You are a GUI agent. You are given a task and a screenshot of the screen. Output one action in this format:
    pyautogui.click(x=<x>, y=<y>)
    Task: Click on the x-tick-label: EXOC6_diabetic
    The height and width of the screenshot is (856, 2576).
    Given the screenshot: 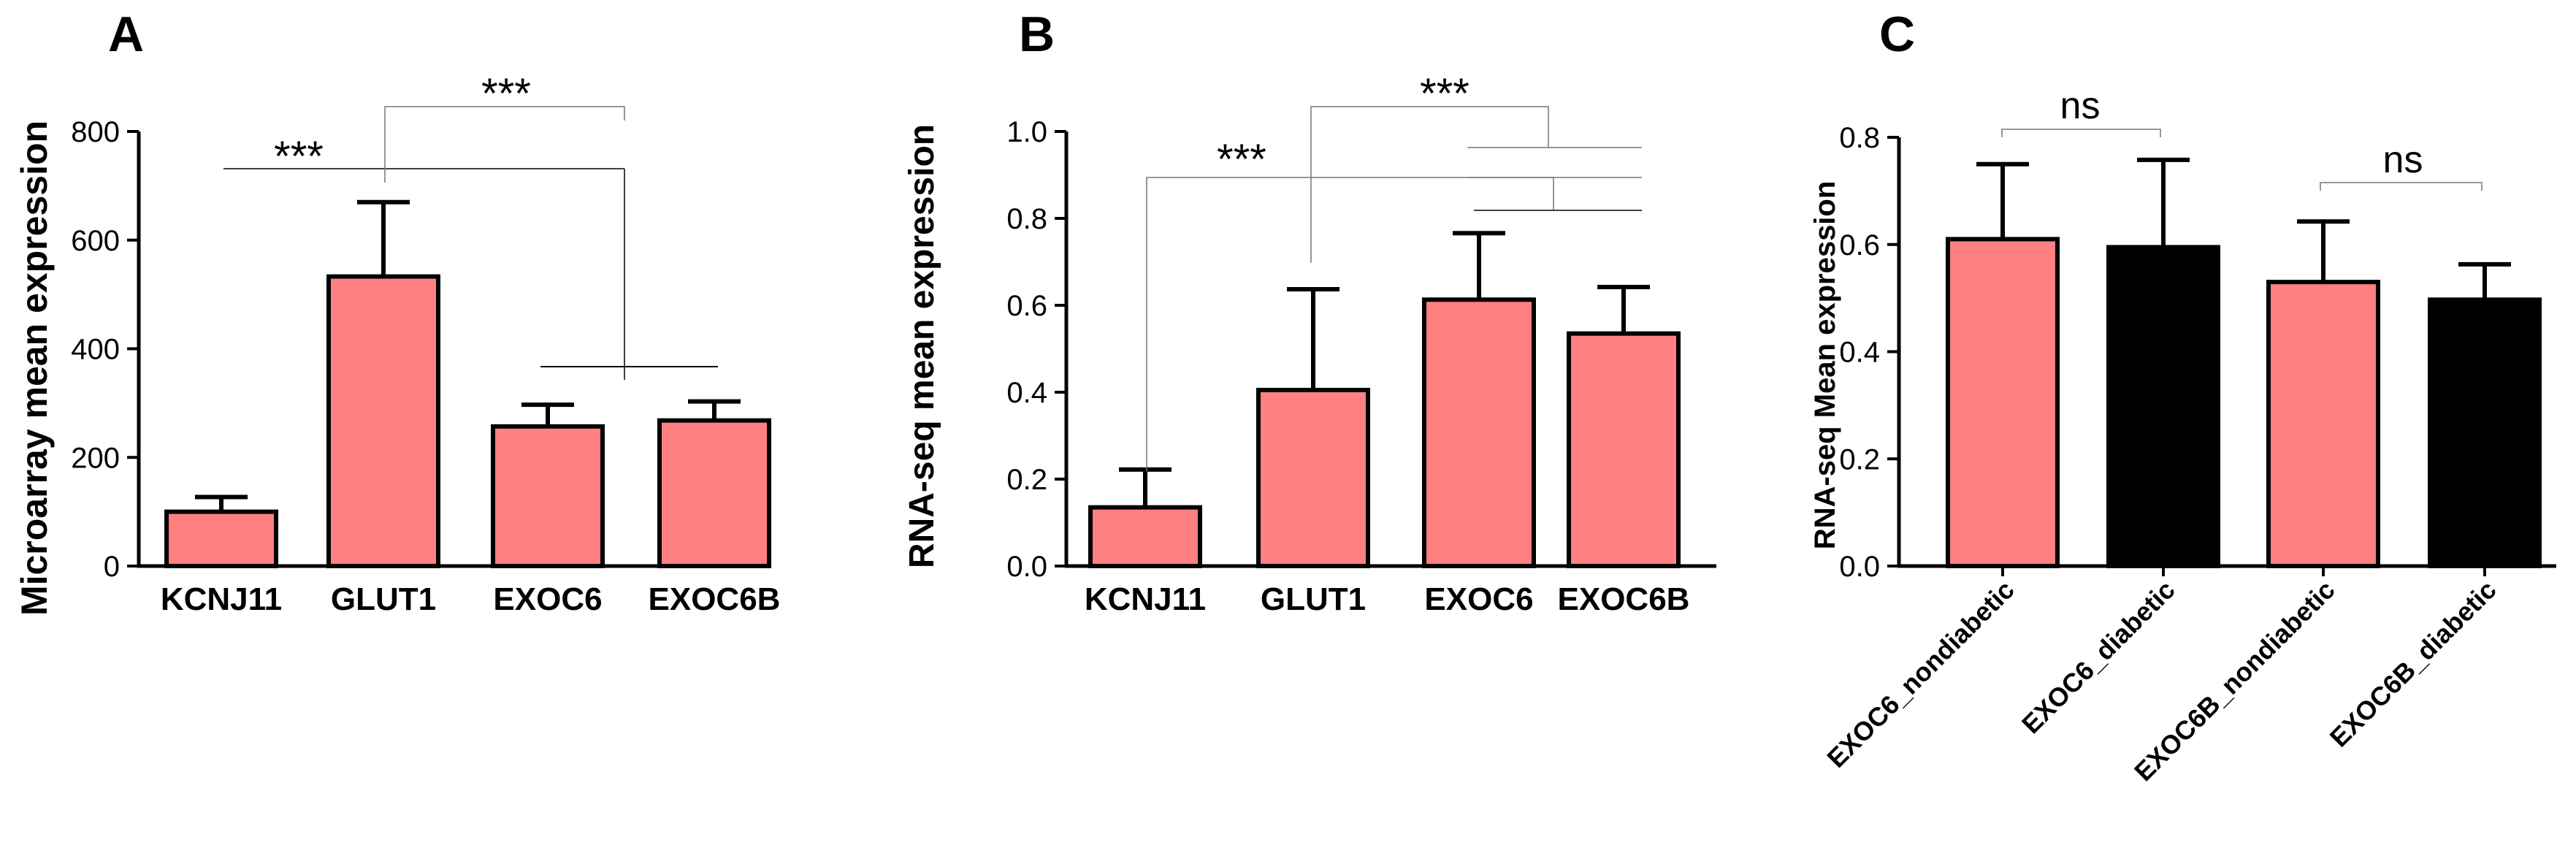 What is the action you would take?
    pyautogui.click(x=2098, y=657)
    